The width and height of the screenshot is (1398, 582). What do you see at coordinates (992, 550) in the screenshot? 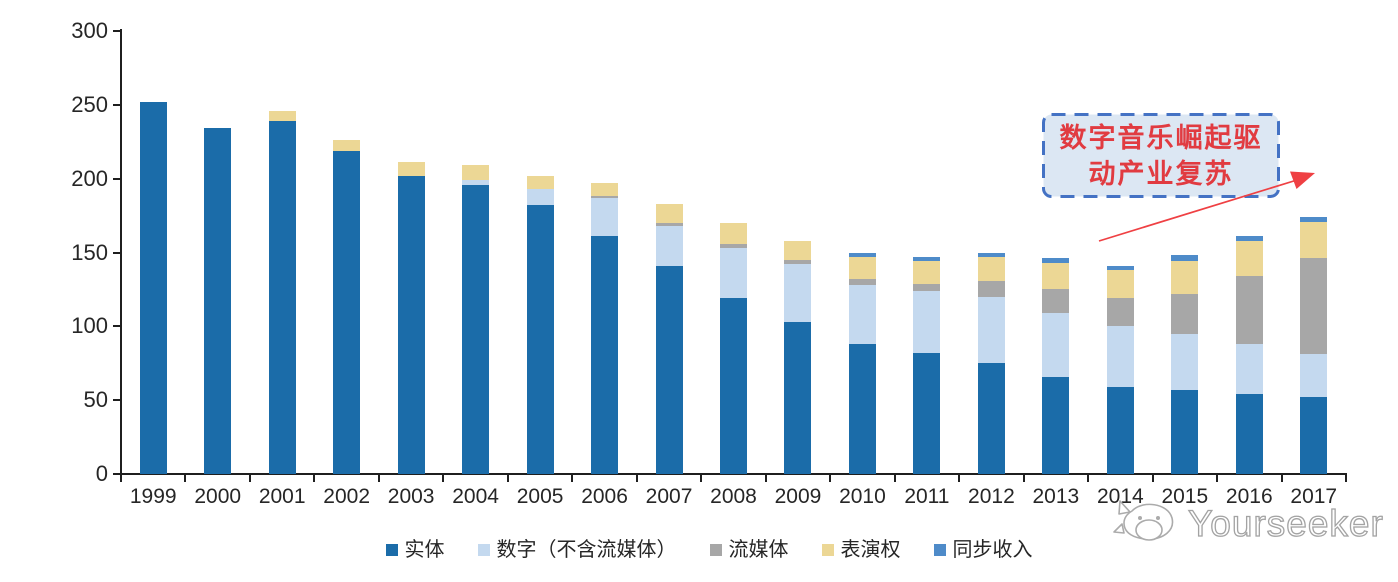
I see `legend-label: 同步收入` at bounding box center [992, 550].